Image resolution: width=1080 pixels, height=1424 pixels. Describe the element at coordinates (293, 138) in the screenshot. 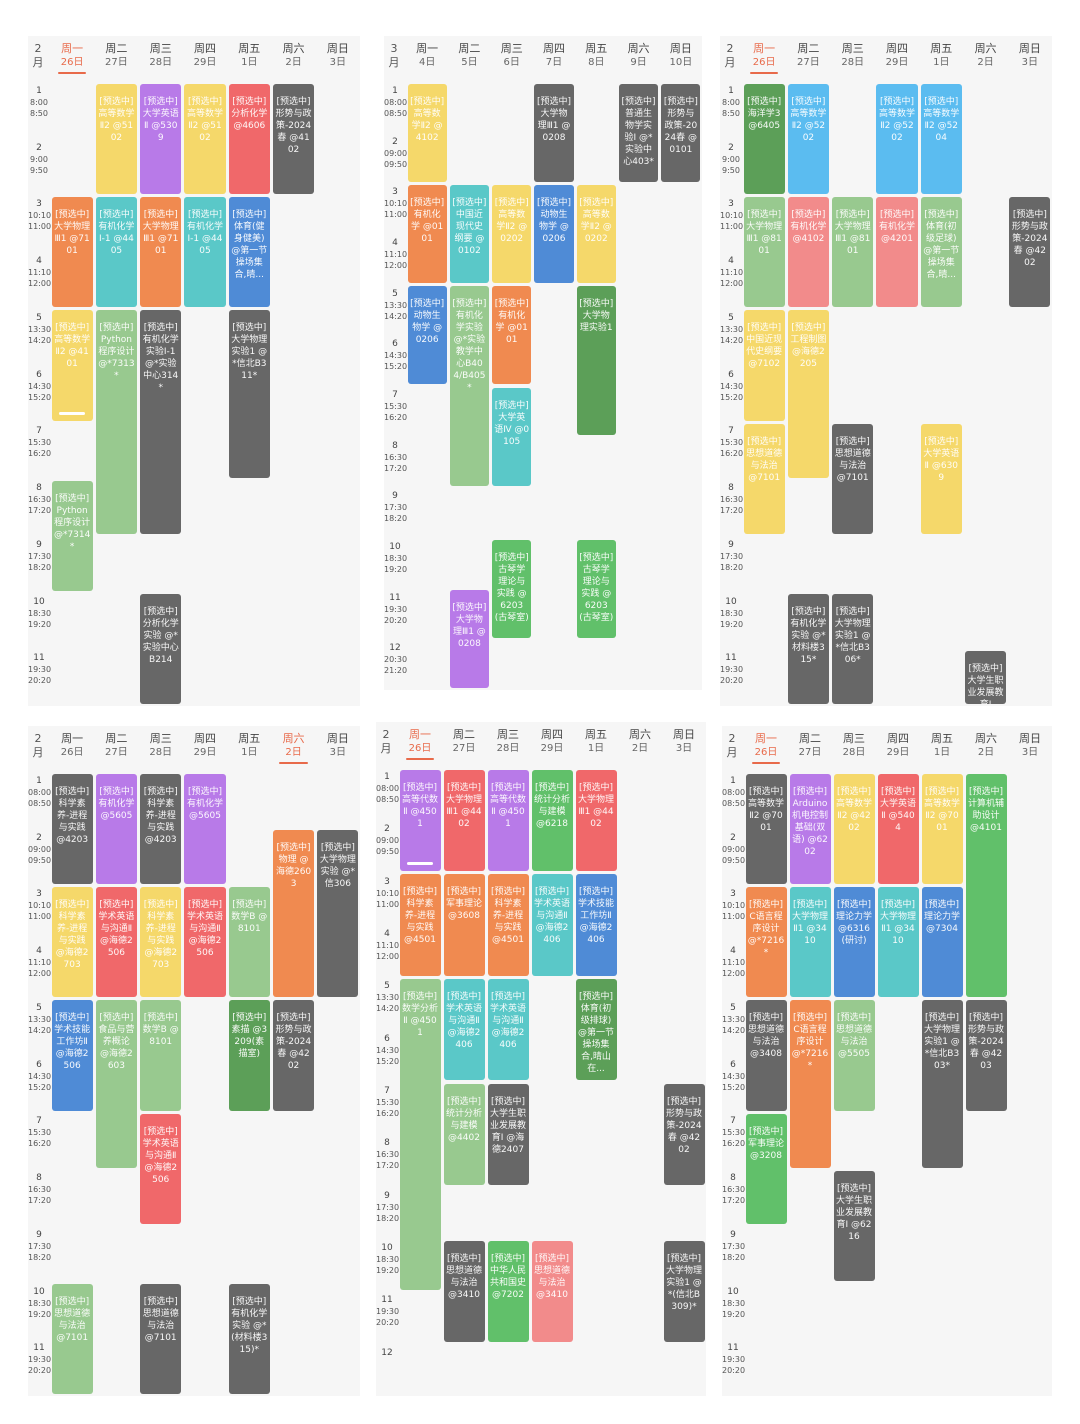

I see `course-block: [预选中]形势与政策-2024春 @4102` at that location.